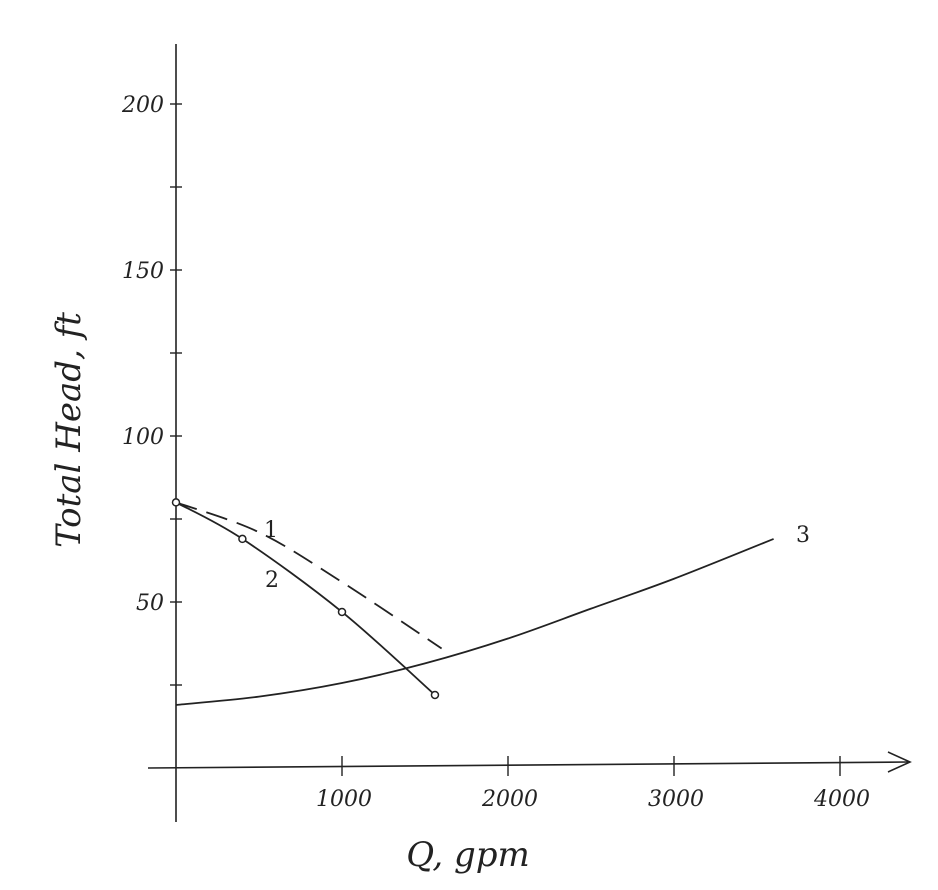  What do you see at coordinates (142, 105) in the screenshot?
I see `y-tick-label: 200` at bounding box center [142, 105].